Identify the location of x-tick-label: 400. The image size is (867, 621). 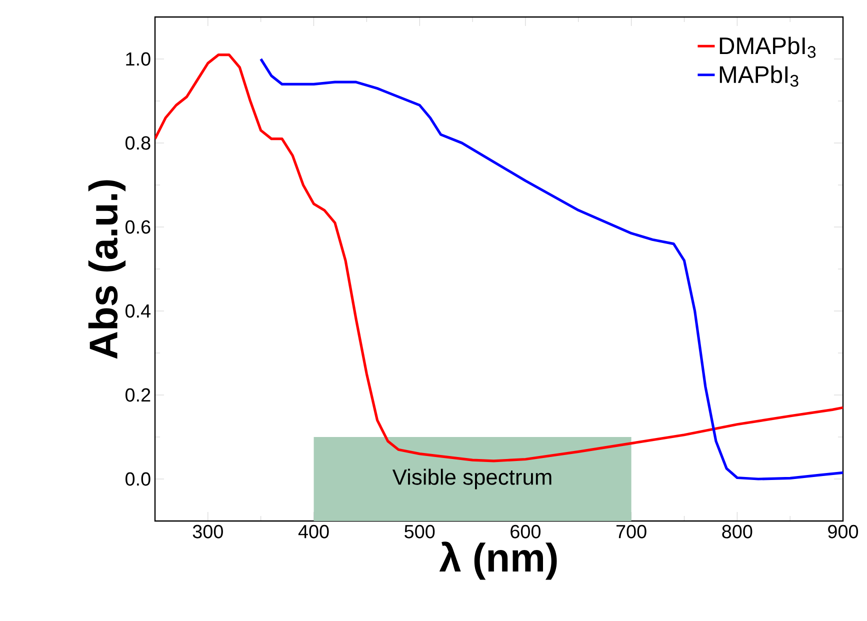
(313, 531).